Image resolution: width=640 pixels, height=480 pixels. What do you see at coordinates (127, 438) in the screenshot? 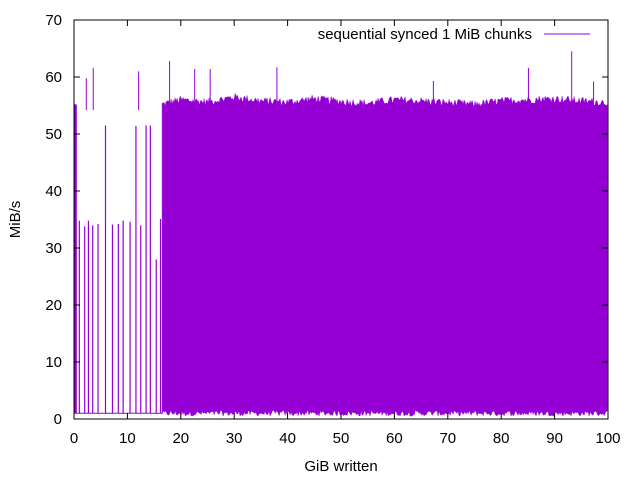
I see `x-tick-label: 10` at bounding box center [127, 438].